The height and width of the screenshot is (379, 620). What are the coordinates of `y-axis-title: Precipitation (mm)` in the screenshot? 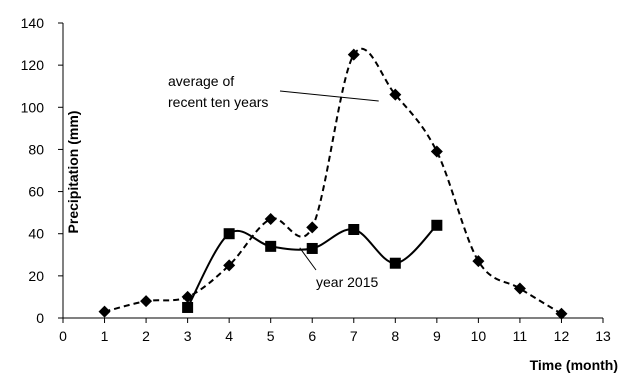 It's located at (73, 172).